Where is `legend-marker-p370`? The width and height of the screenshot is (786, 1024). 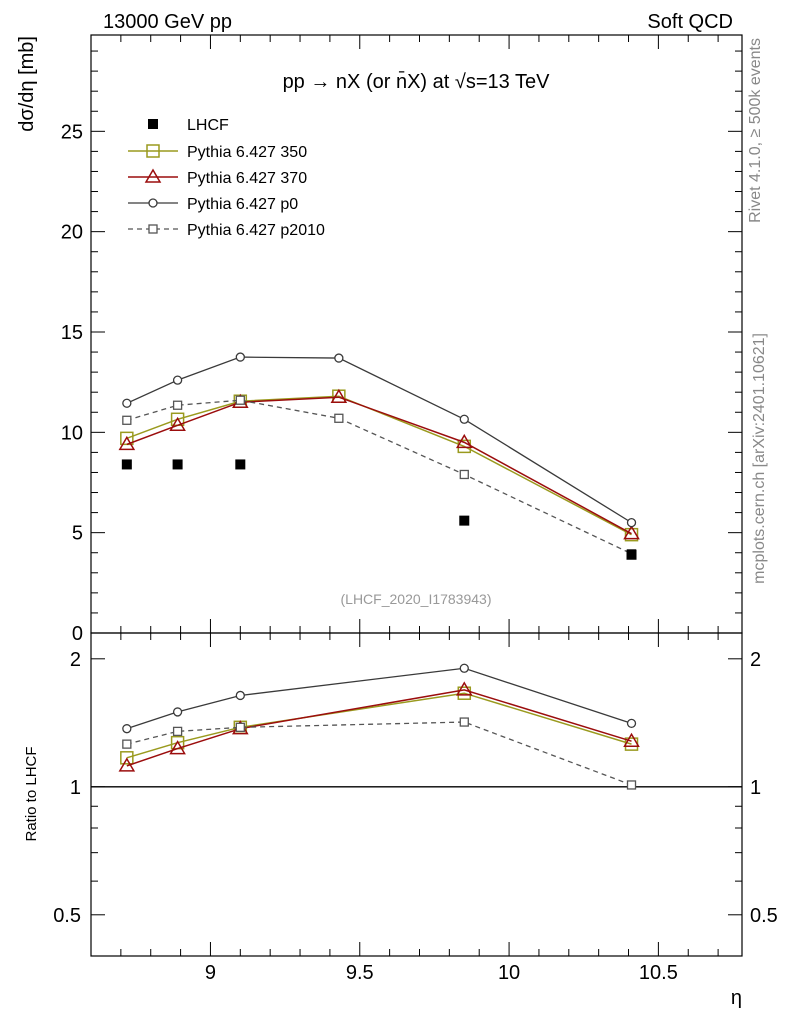 legend-marker-p370 is located at coordinates (153, 175).